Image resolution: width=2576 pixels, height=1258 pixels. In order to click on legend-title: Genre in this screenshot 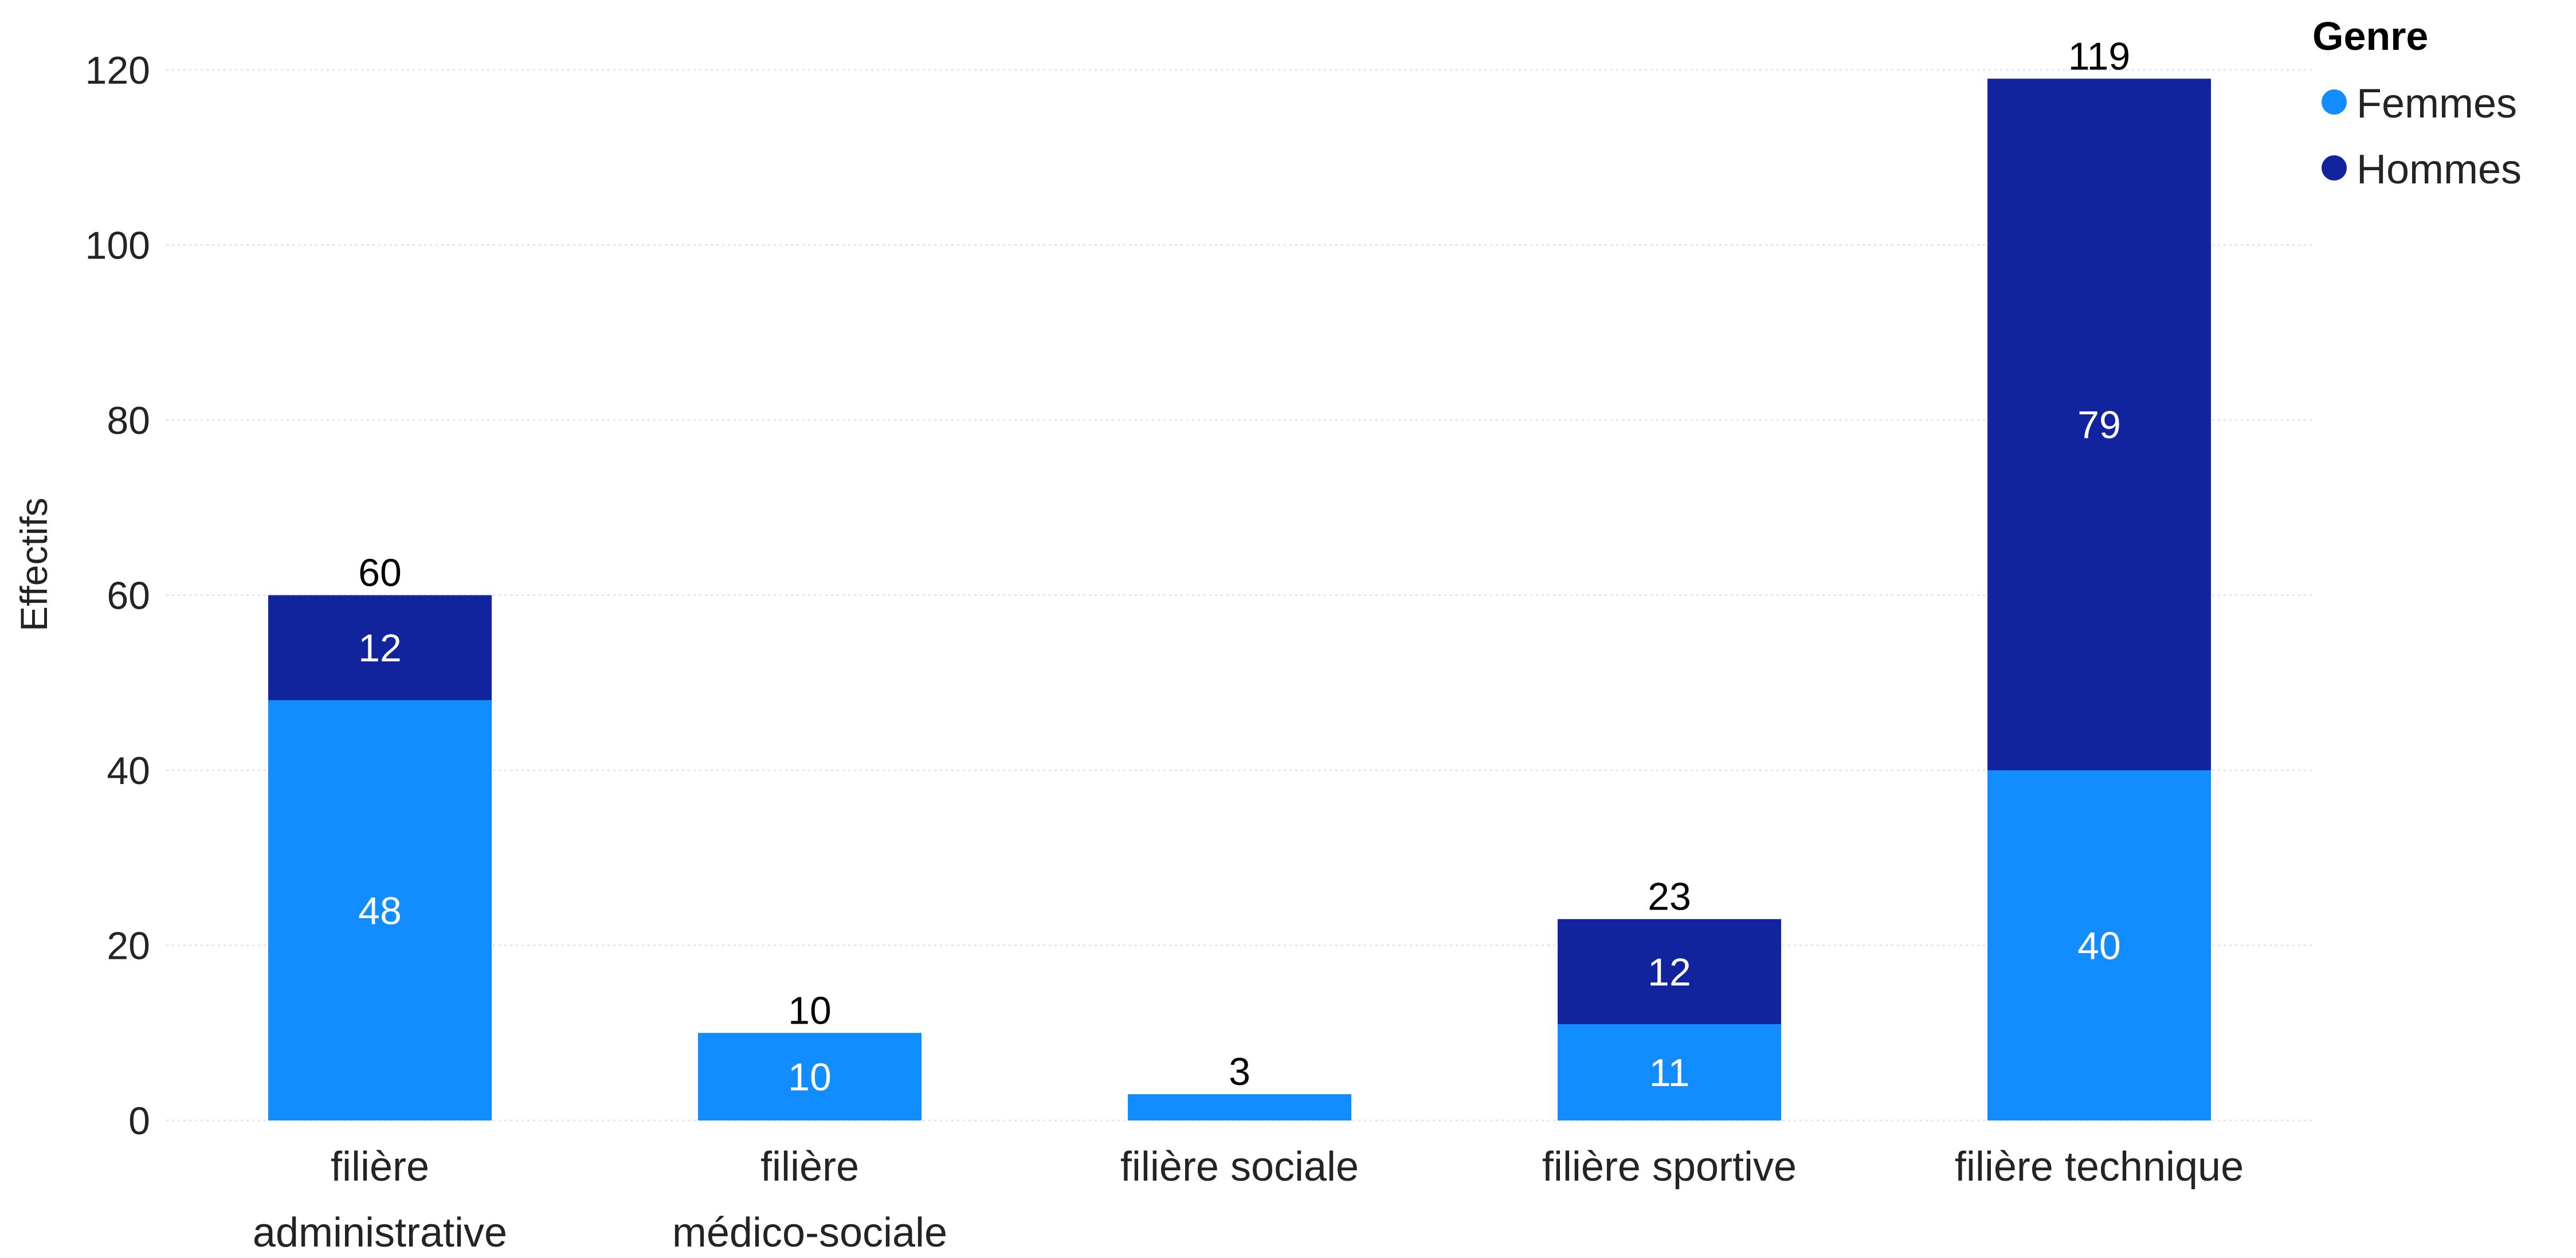, I will do `click(2370, 36)`.